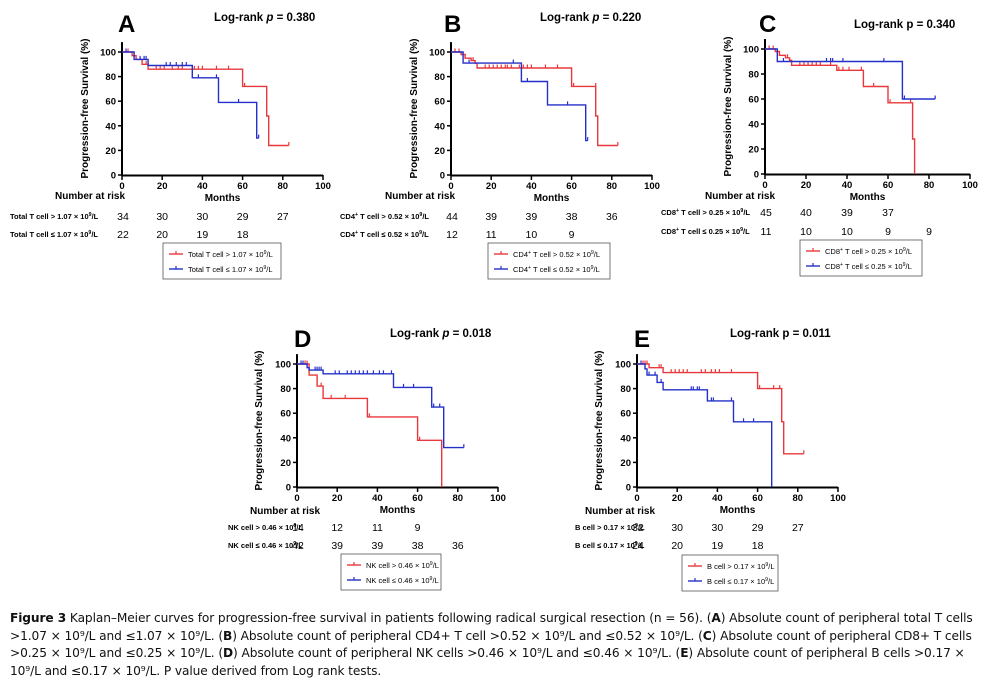  What do you see at coordinates (605, 545) in the screenshot?
I see `label-text: B cell ≤ 0.17 × 10` at bounding box center [605, 545].